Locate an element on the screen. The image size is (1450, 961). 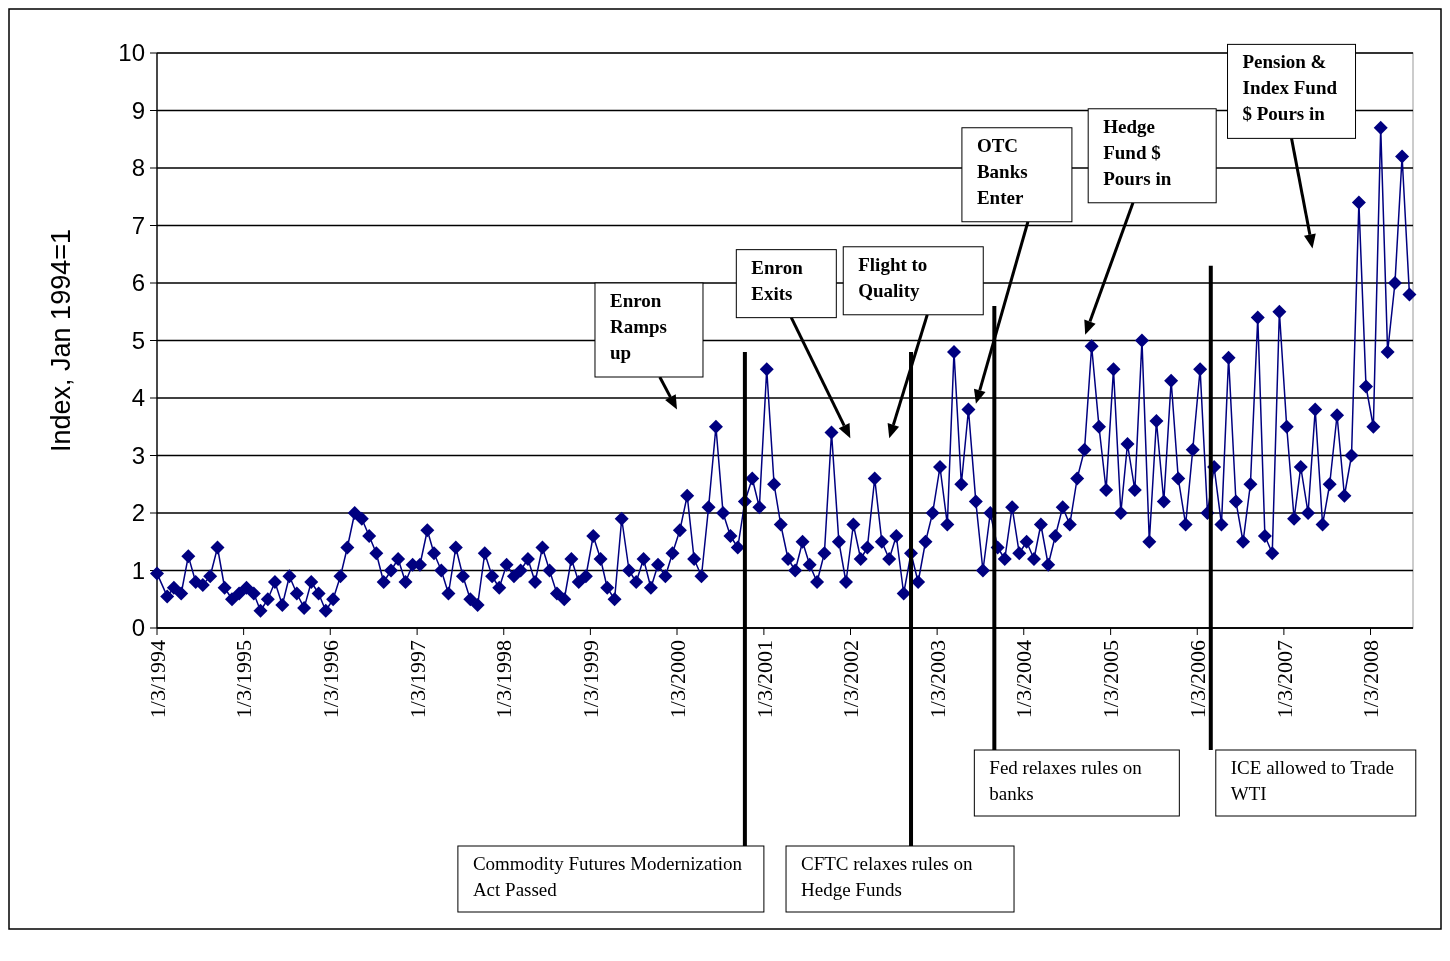
x-tick-label: 1/3/2001 is located at coordinates (764, 679).